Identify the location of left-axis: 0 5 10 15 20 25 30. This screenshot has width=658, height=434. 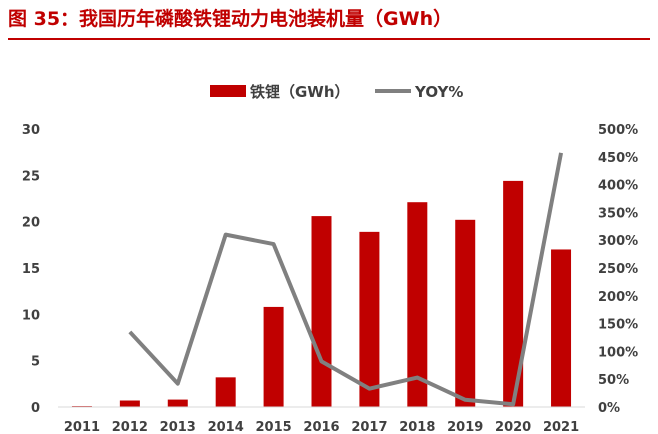
(31, 269).